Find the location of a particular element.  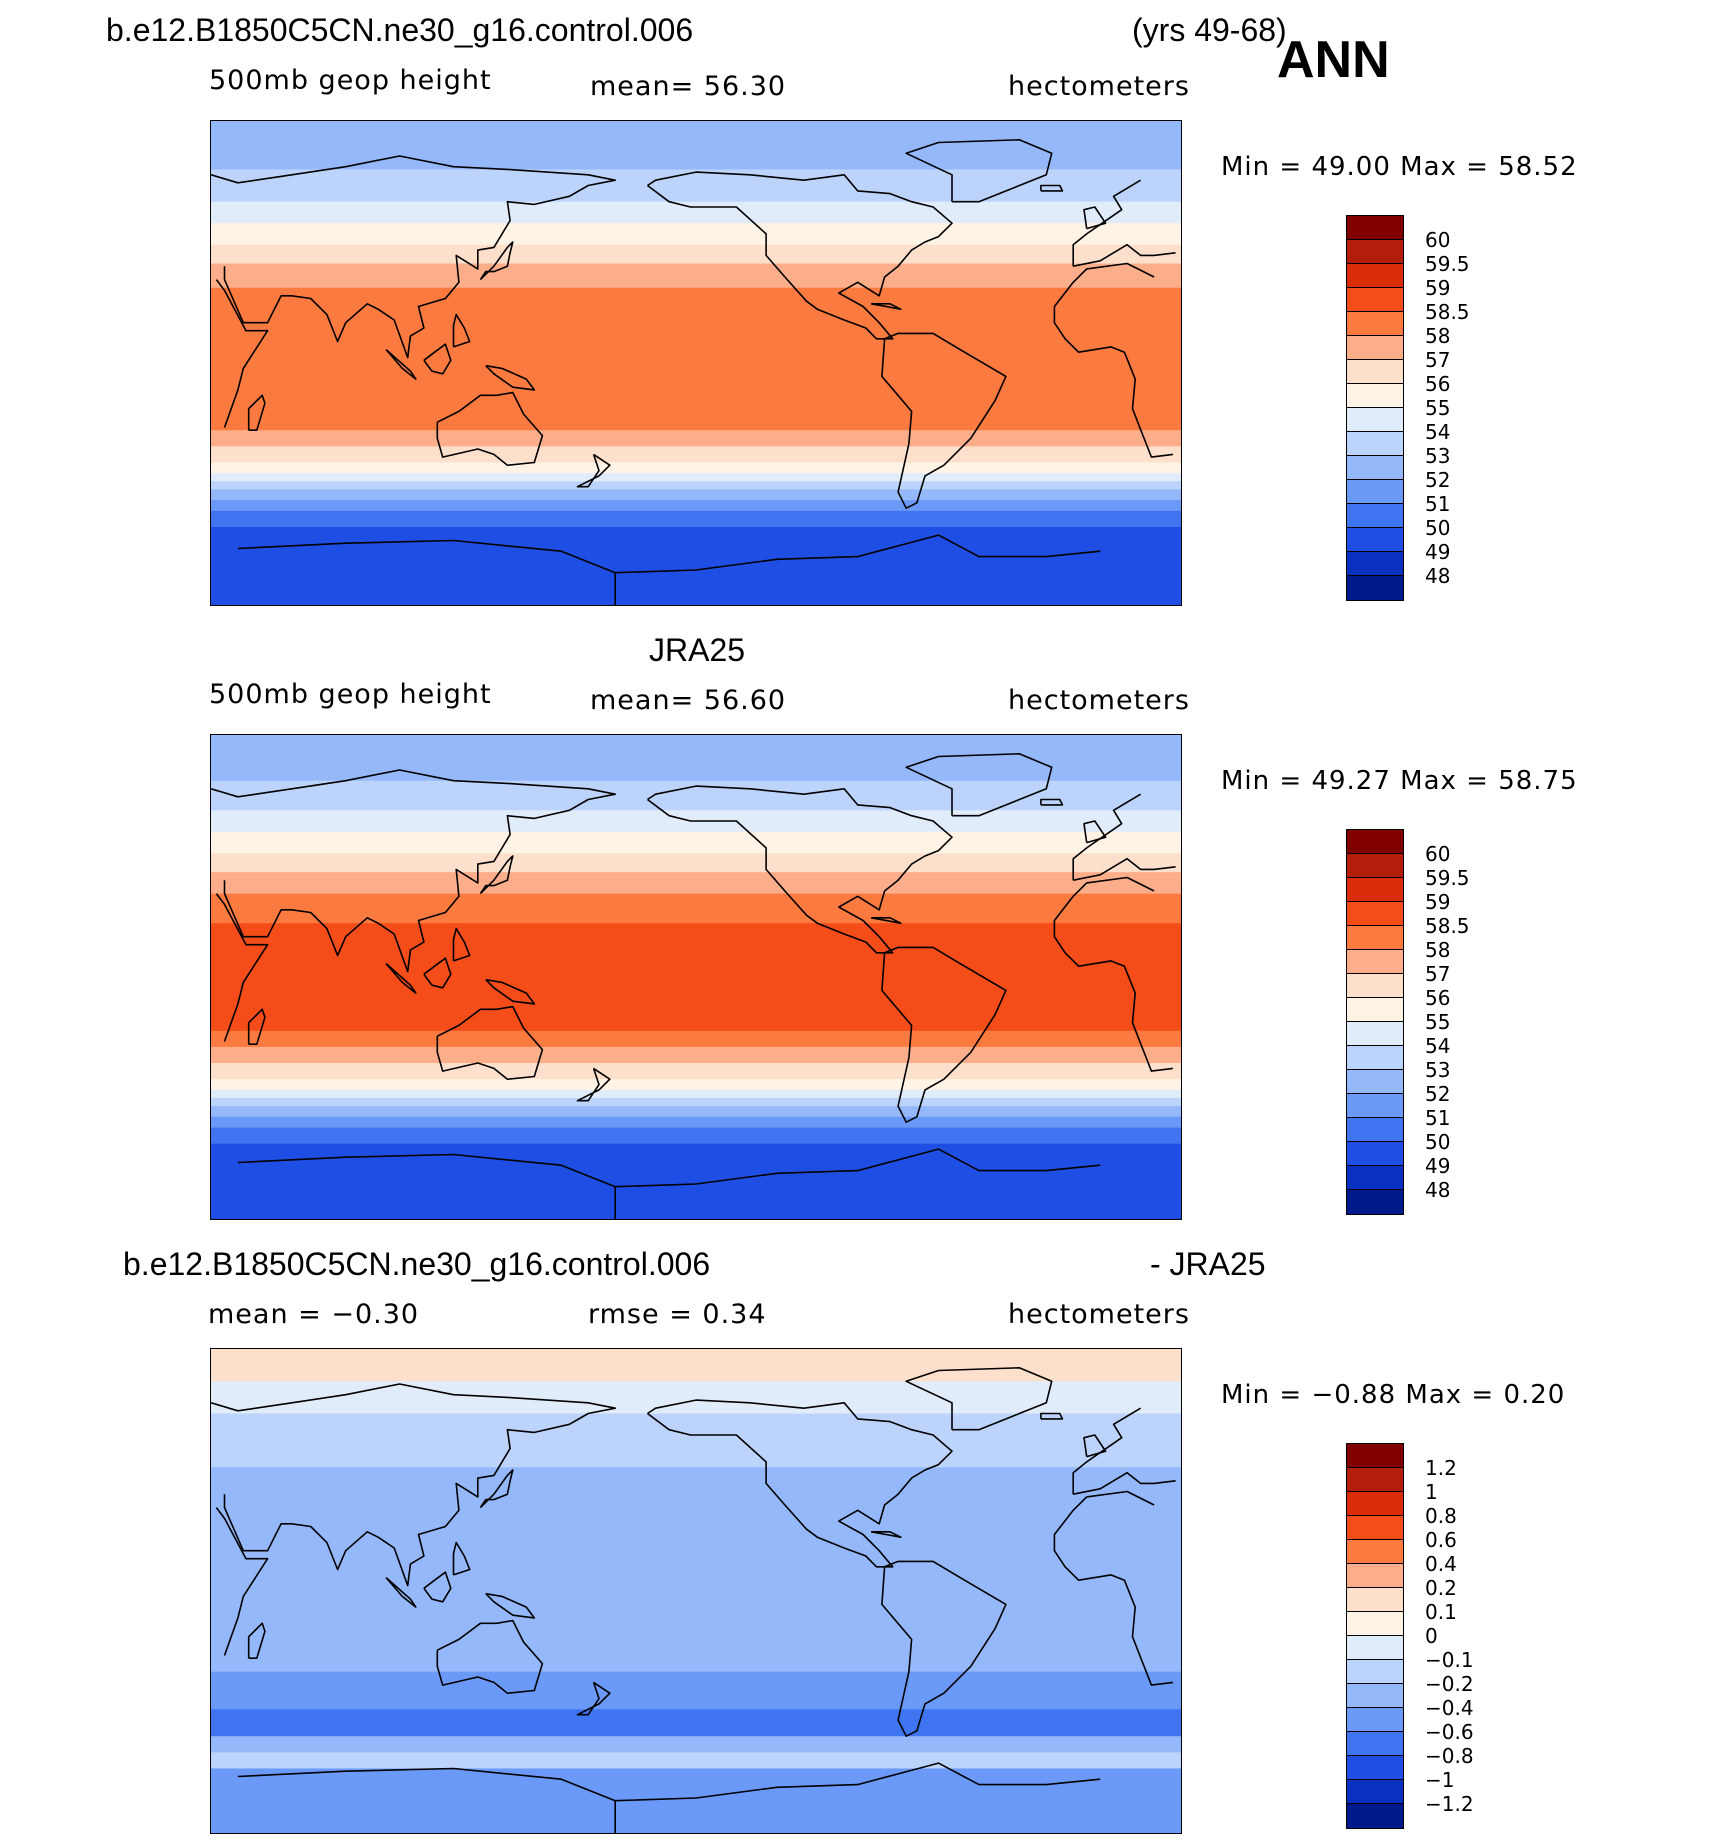

colorbar-model is located at coordinates (1375, 408).